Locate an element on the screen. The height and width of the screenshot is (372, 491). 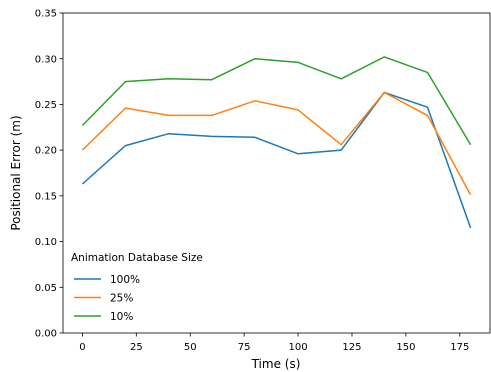
legend-label-1: 25% is located at coordinates (121, 299).